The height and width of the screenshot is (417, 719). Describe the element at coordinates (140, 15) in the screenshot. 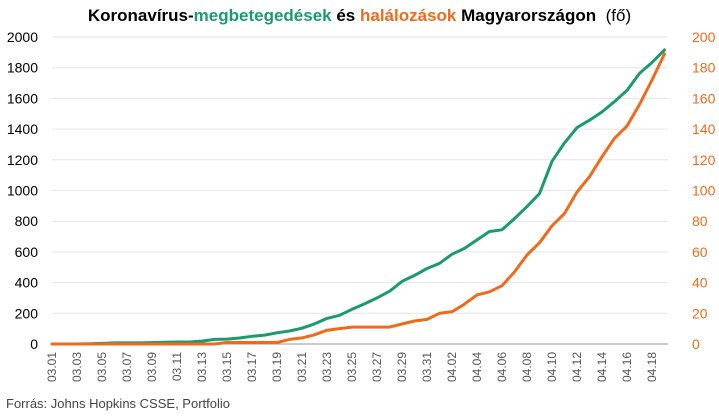

I see `title-part-1: Koronavírus-` at that location.